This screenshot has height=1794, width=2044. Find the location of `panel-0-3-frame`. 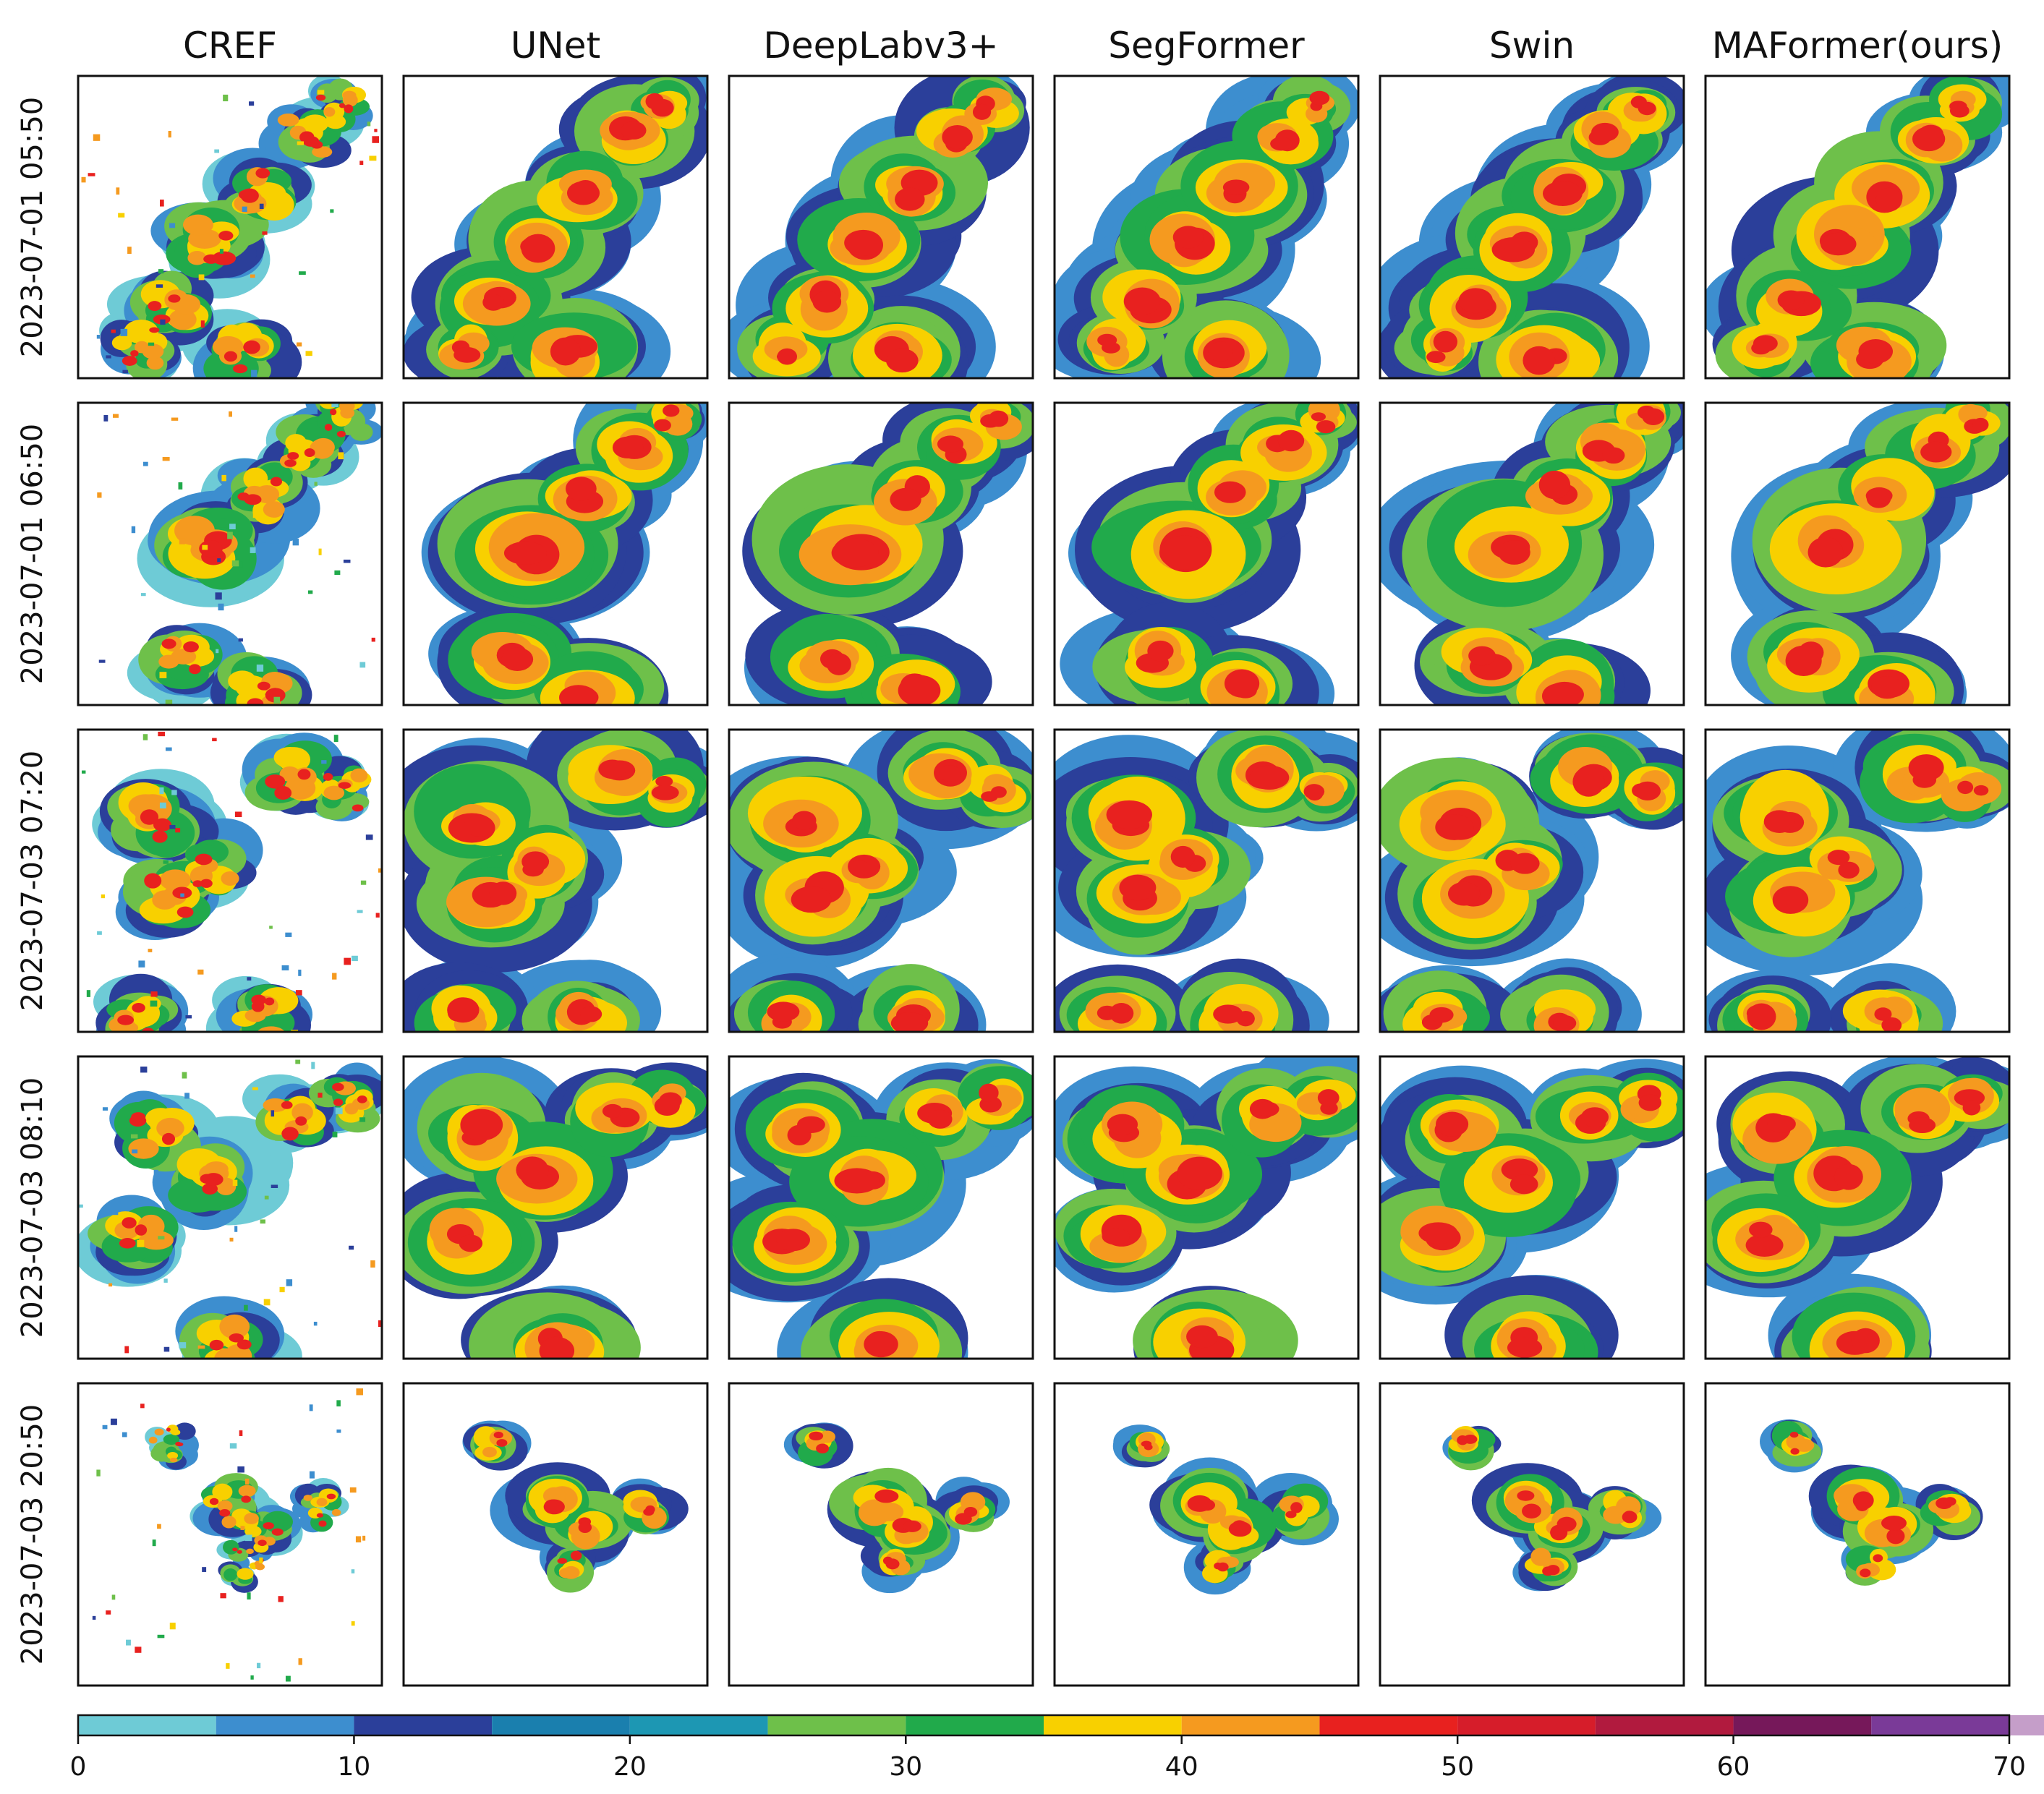

panel-0-3-frame is located at coordinates (1206, 227).